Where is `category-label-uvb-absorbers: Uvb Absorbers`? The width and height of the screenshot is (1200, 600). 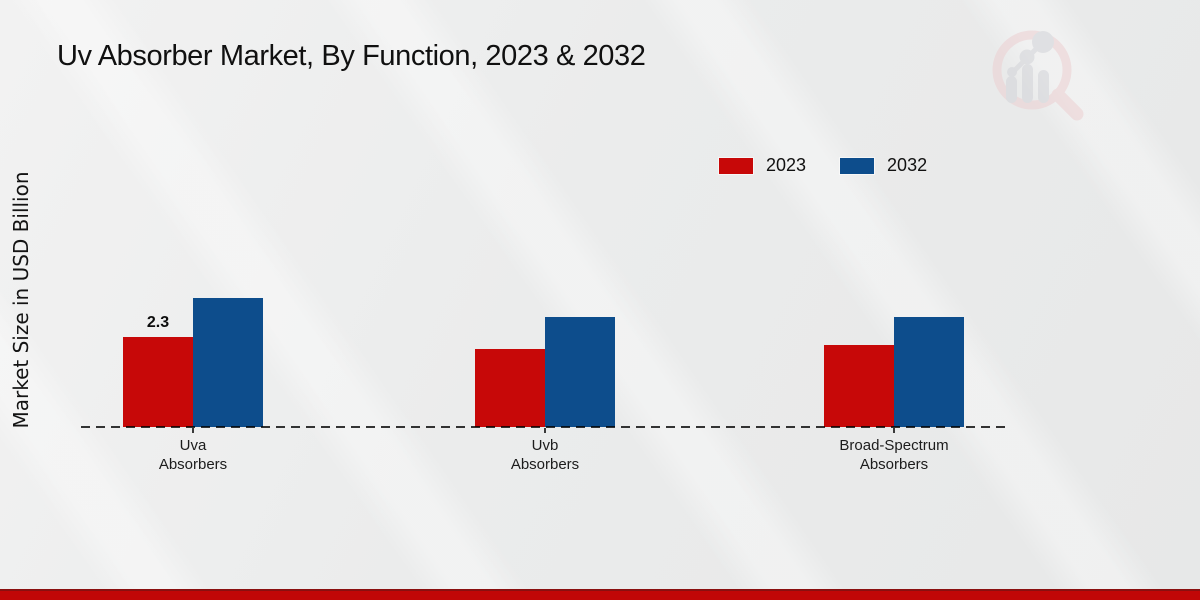
category-label-uvb-absorbers: Uvb Absorbers is located at coordinates (545, 455).